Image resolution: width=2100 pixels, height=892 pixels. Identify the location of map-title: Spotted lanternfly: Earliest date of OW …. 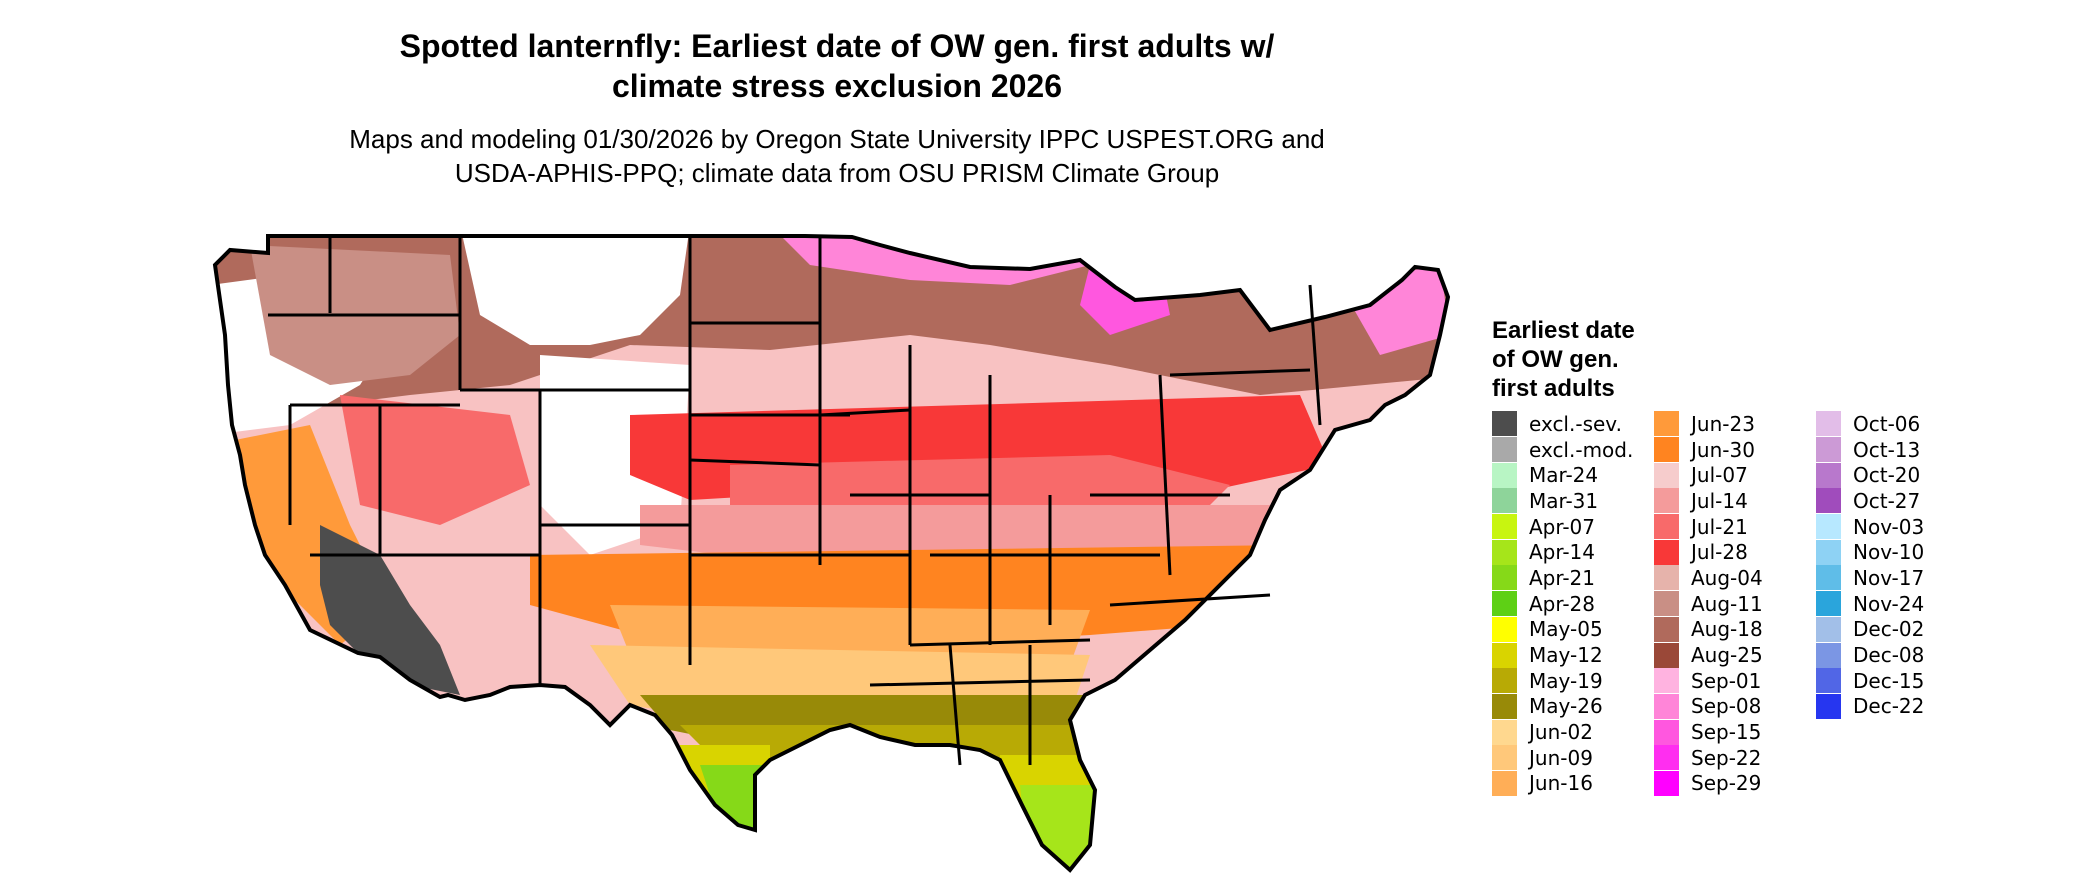
(837, 66).